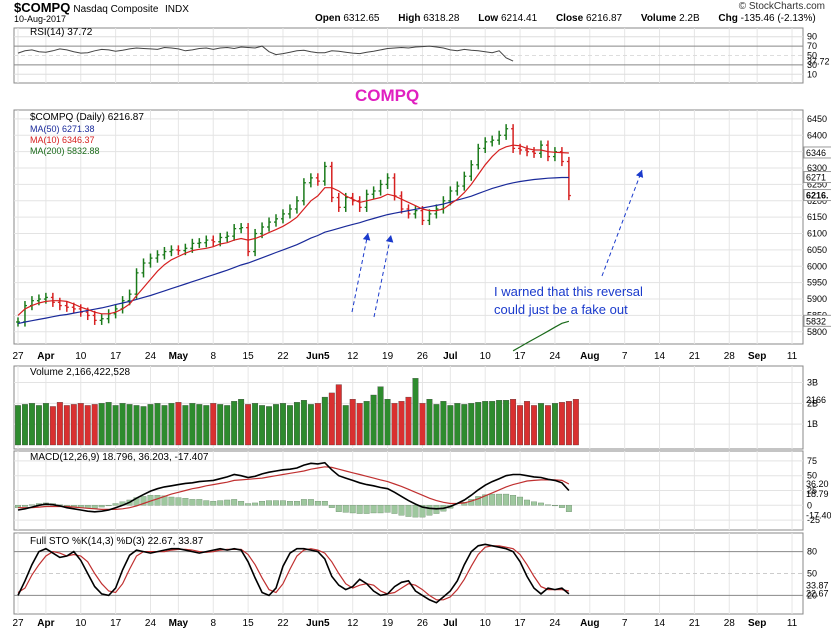 The height and width of the screenshot is (629, 831). What do you see at coordinates (81, 356) in the screenshot?
I see `x-tick-label: 10` at bounding box center [81, 356].